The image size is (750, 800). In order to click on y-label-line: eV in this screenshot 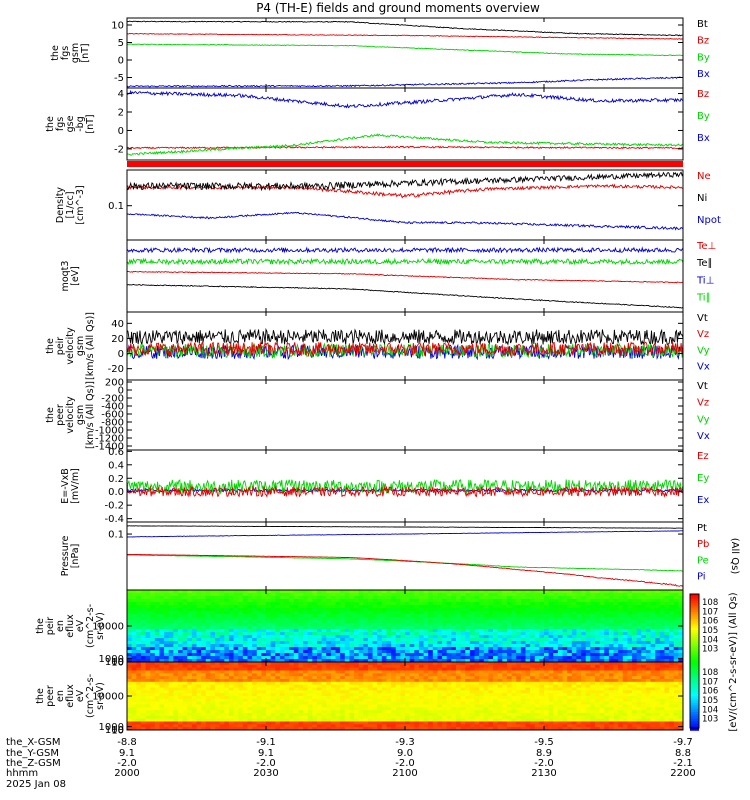, I will do `click(80, 625)`.